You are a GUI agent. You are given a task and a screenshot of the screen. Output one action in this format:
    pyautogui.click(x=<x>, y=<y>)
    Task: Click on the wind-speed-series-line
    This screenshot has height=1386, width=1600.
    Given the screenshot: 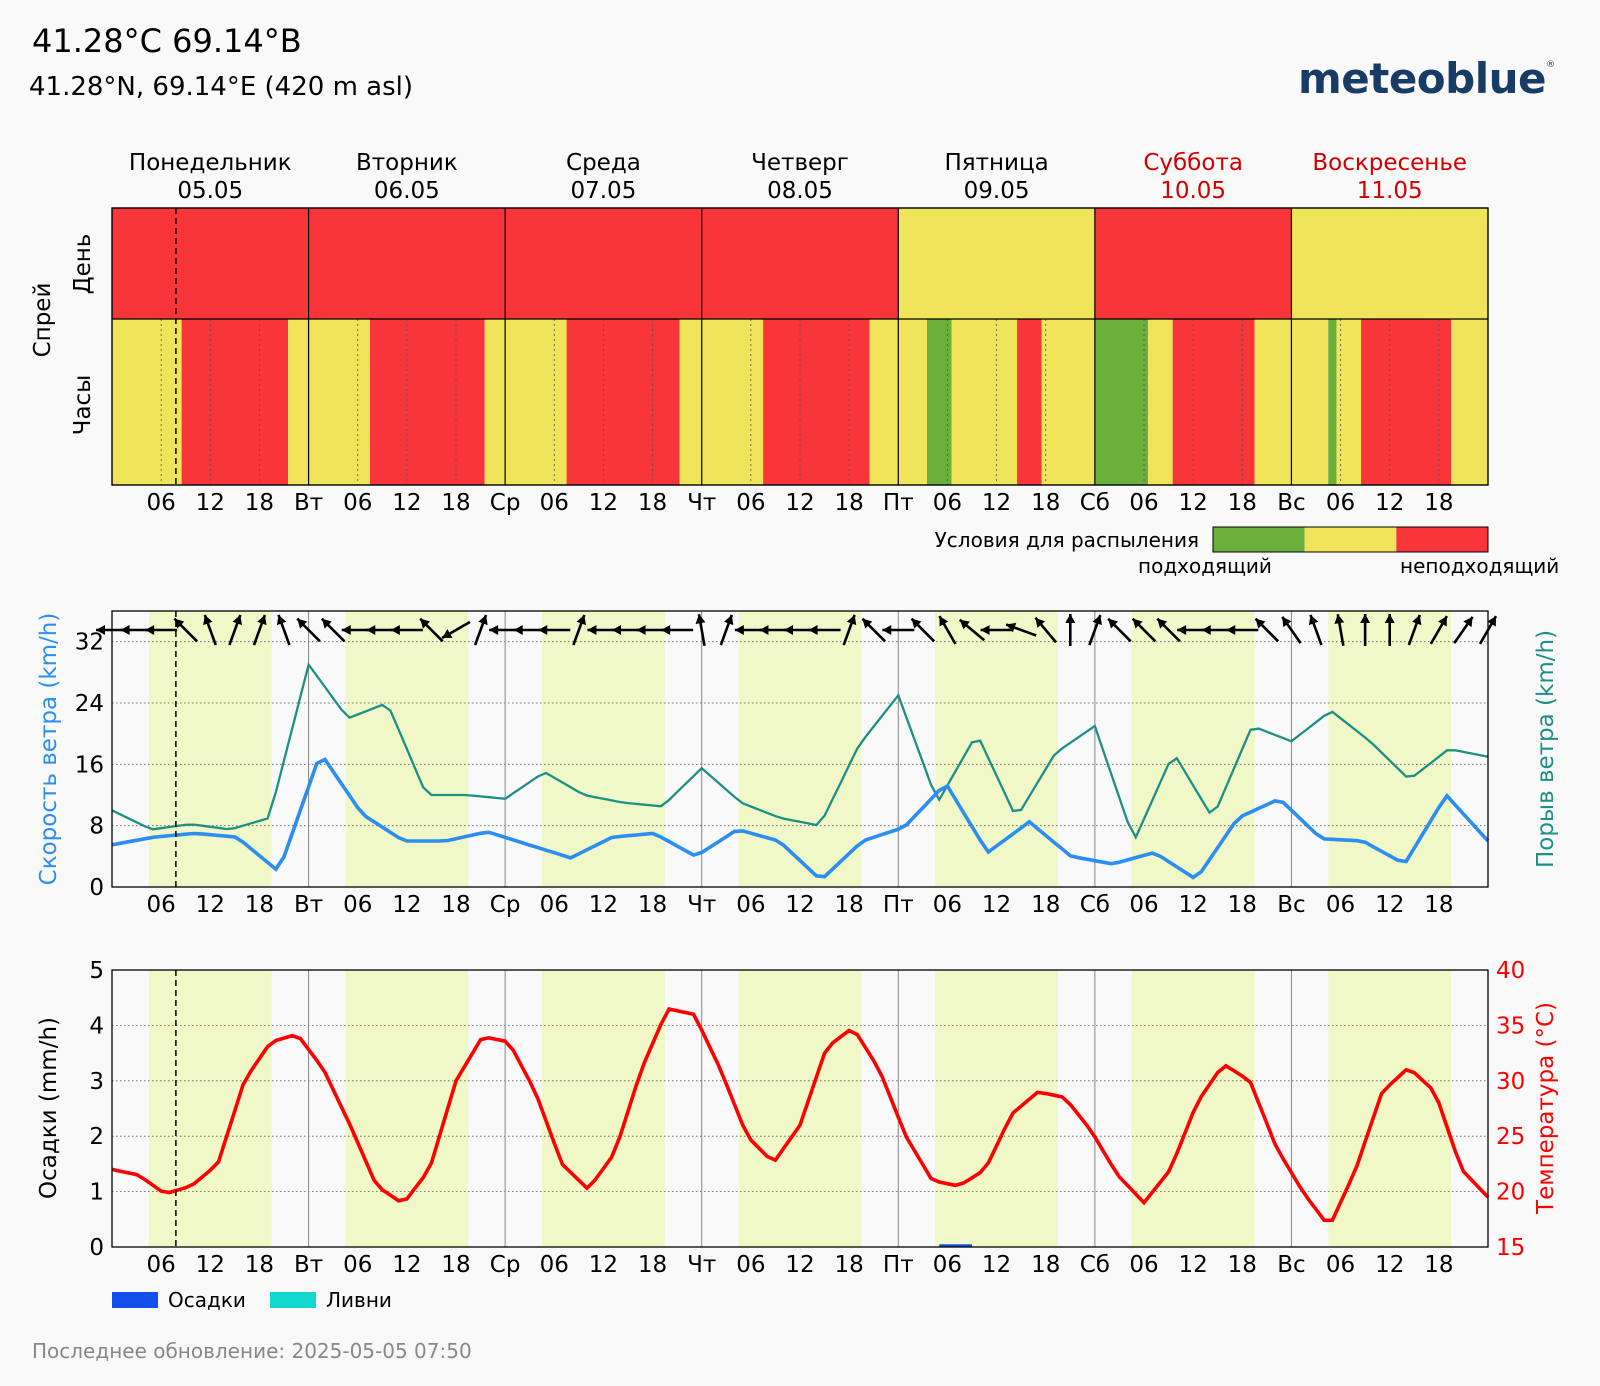 What is the action you would take?
    pyautogui.click(x=800, y=818)
    